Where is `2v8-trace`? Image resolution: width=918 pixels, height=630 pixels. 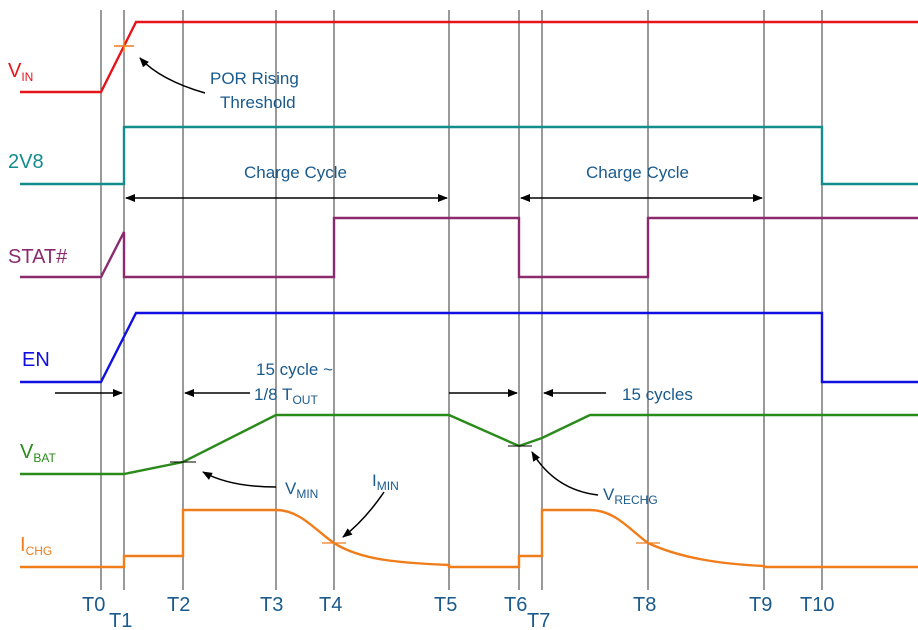
2v8-trace is located at coordinates (469, 155).